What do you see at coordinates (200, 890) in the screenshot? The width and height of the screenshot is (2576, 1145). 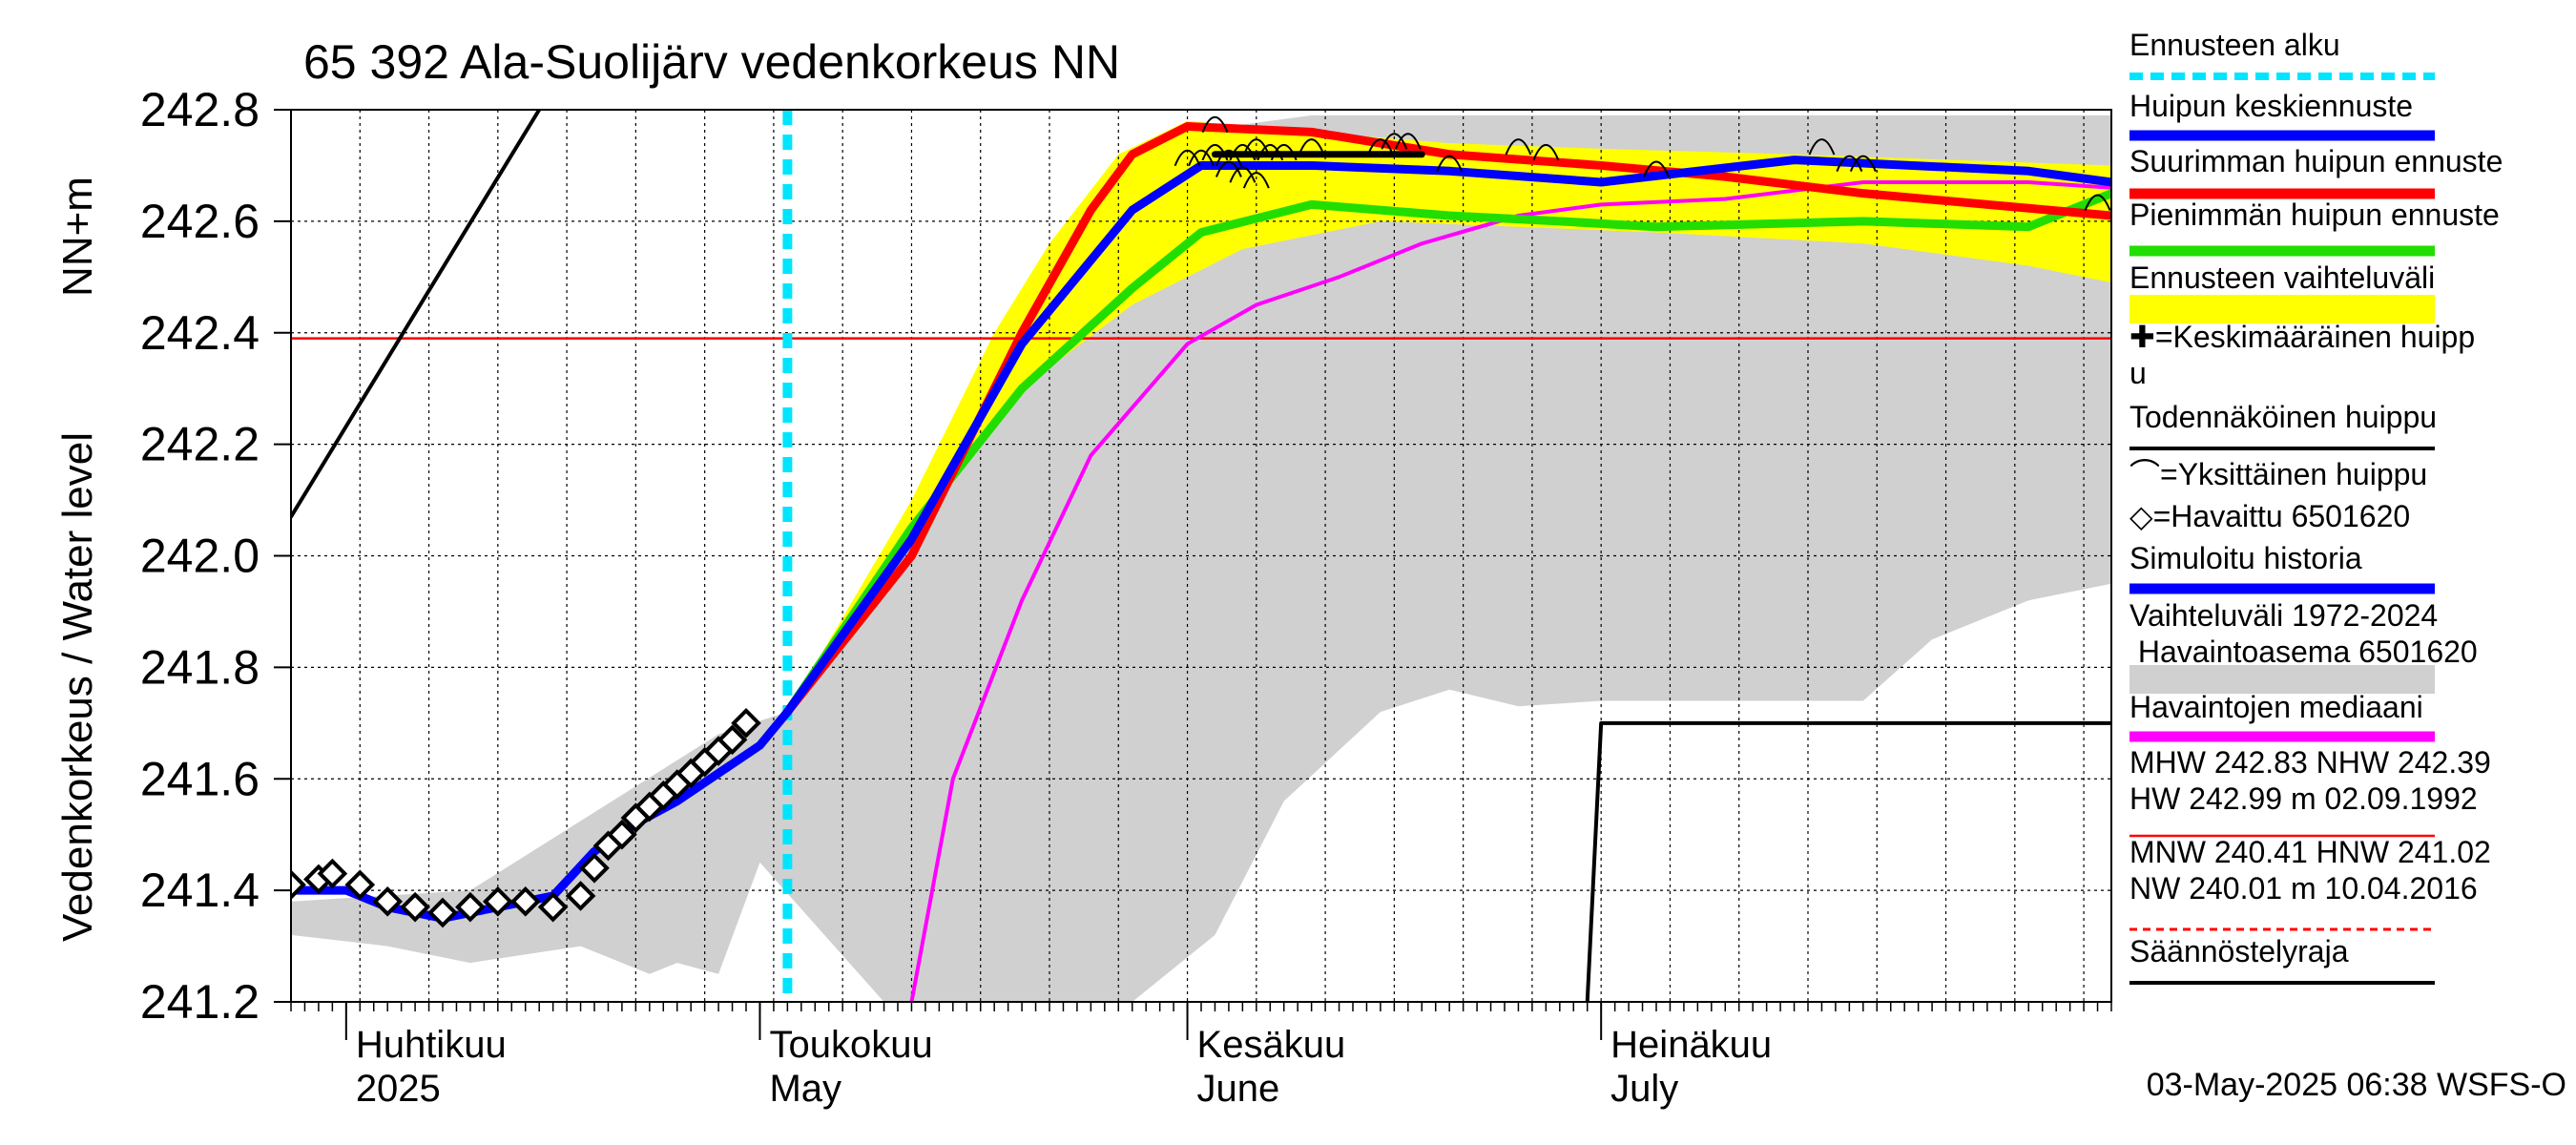 I see `y-tick-label: 241.4` at bounding box center [200, 890].